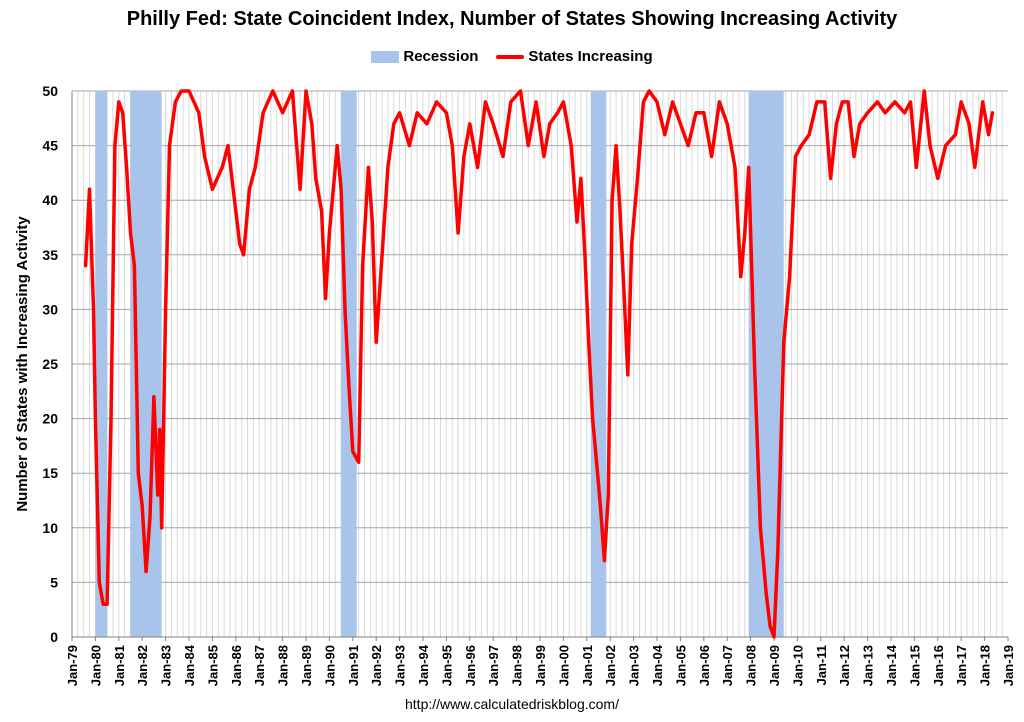  What do you see at coordinates (914, 665) in the screenshot?
I see `x-tick-label: Jan-15` at bounding box center [914, 665].